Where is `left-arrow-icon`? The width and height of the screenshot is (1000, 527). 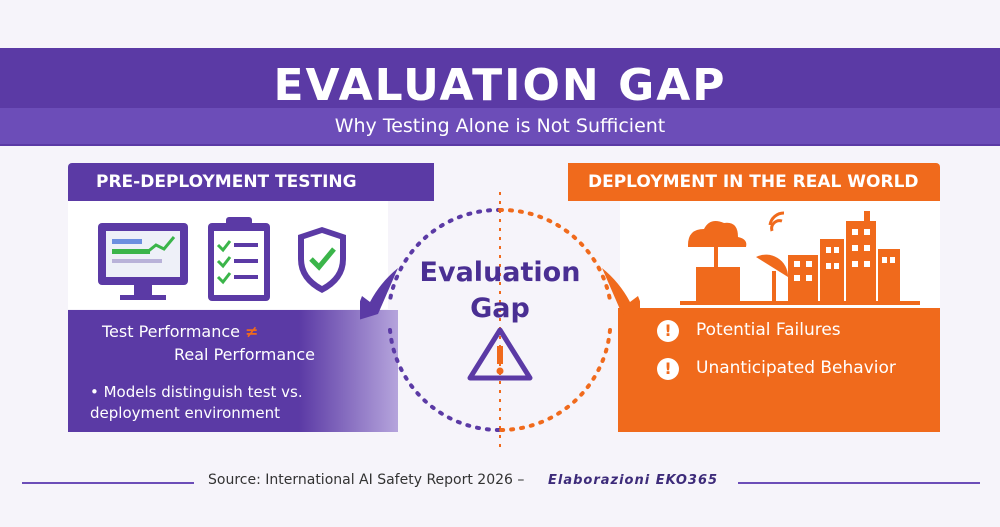 left-arrow-icon is located at coordinates (379, 294).